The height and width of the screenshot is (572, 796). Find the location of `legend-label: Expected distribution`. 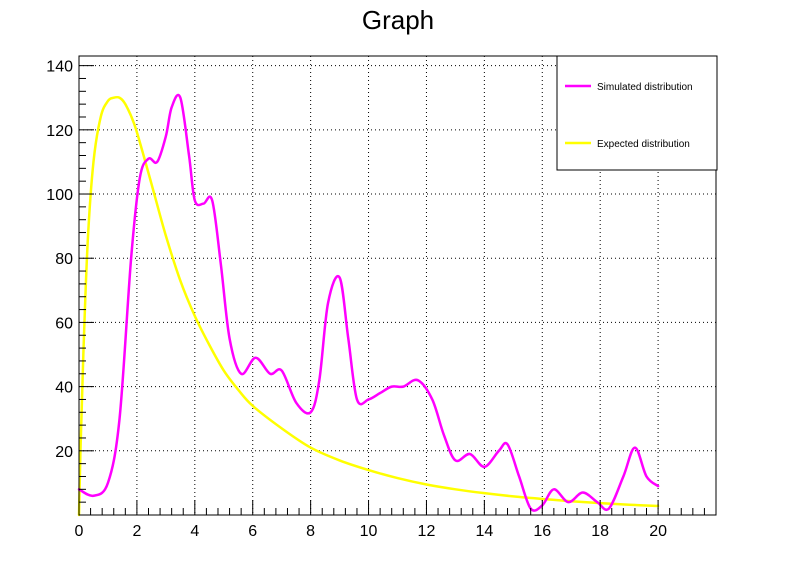

legend-label: Expected distribution is located at coordinates (643, 144).